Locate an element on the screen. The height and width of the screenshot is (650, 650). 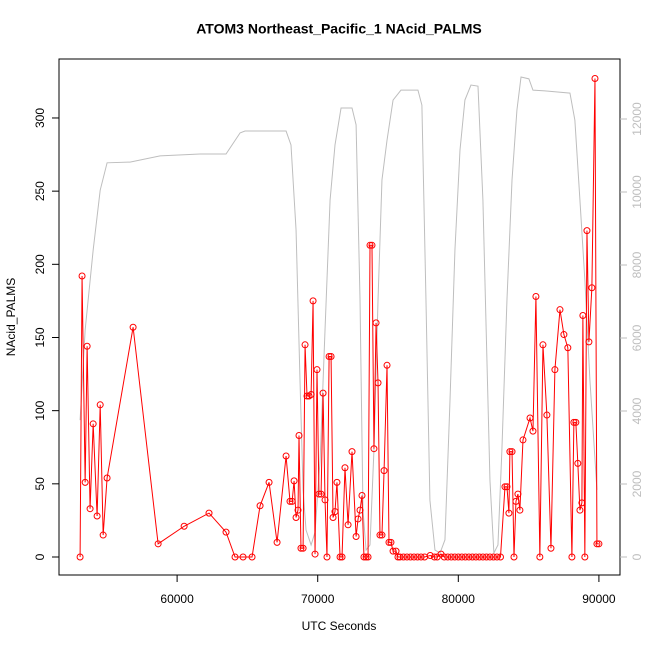
y-tick-label: 50 is located at coordinates (40, 484).